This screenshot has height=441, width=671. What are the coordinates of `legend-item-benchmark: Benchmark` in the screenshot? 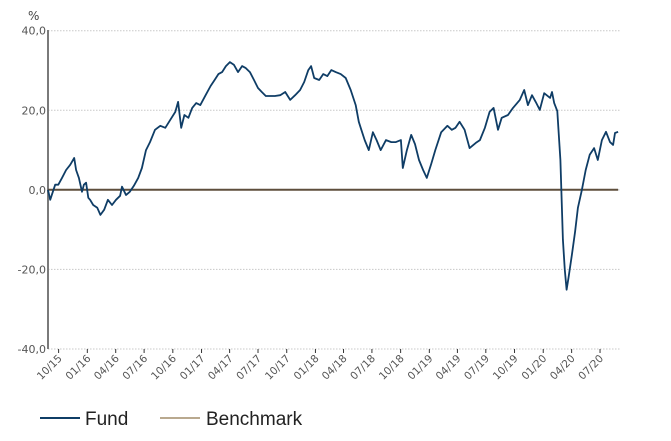 It's located at (231, 419).